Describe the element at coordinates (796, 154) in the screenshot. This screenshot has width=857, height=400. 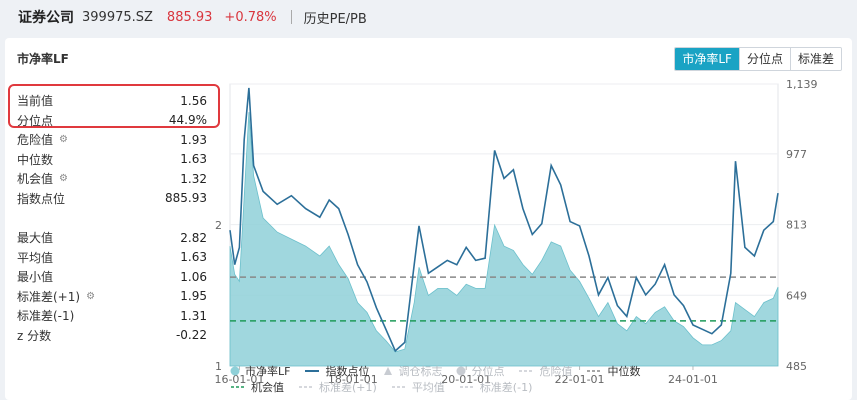
I see `right-axis-tick: 977` at that location.